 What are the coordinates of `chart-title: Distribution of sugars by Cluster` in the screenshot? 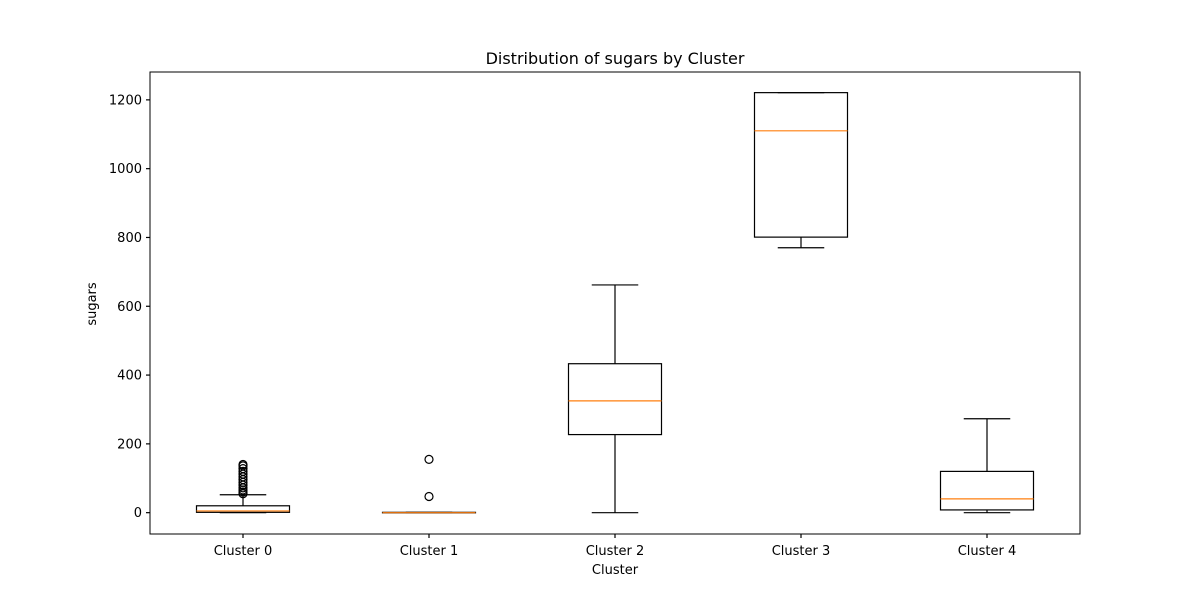 It's located at (615, 58).